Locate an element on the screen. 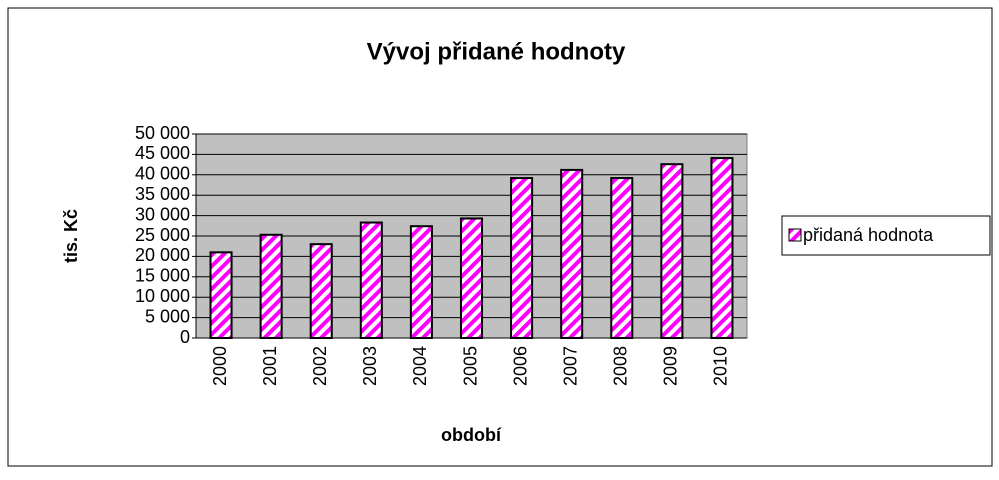 This screenshot has width=999, height=480. x-tick-label: 2008 is located at coordinates (621, 366).